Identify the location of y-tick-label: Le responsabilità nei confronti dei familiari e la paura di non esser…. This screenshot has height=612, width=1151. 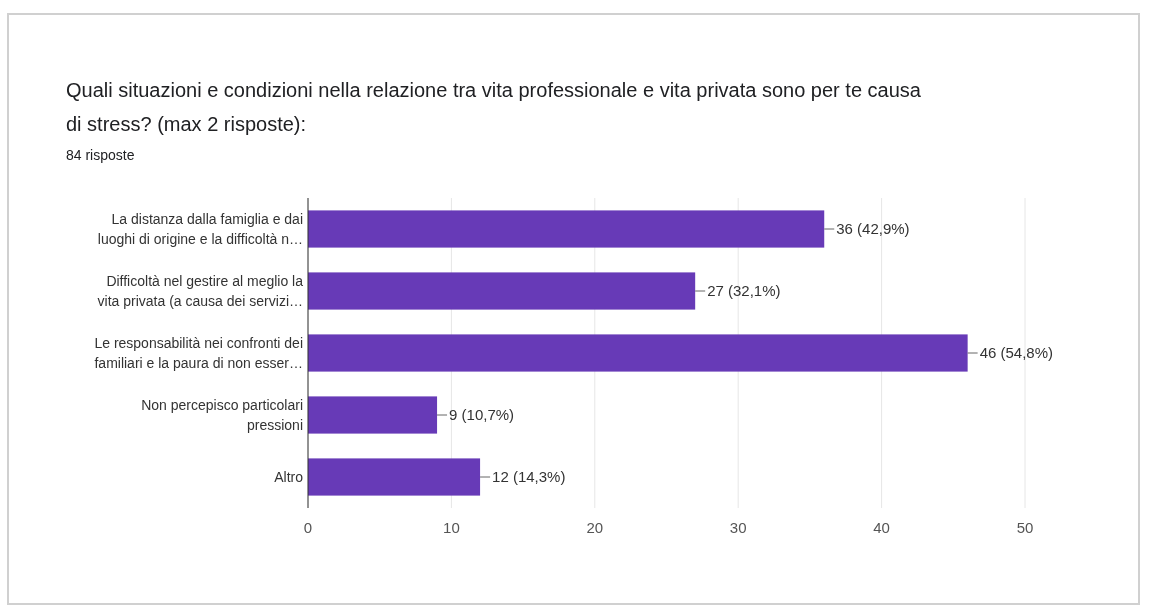
(198, 353).